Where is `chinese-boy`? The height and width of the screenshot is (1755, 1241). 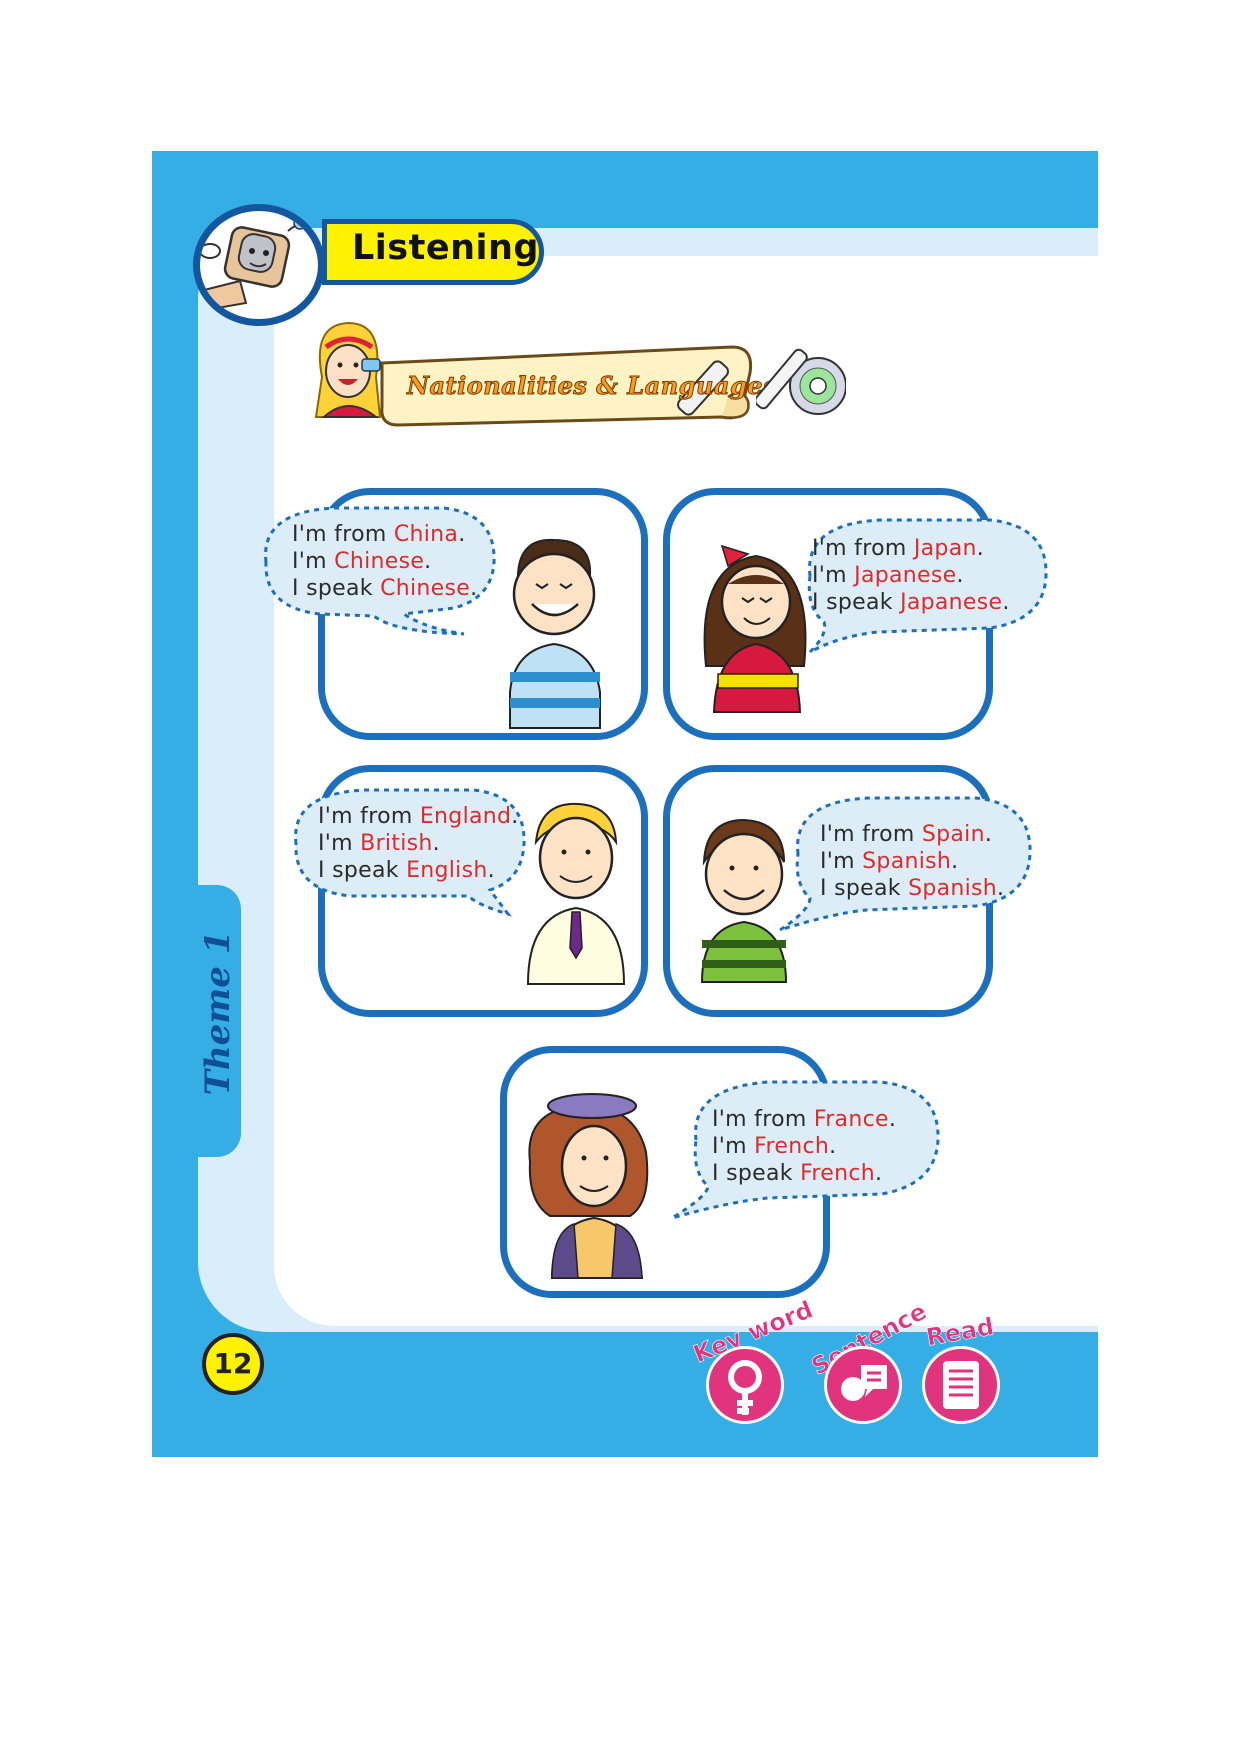
chinese-boy is located at coordinates (555, 633).